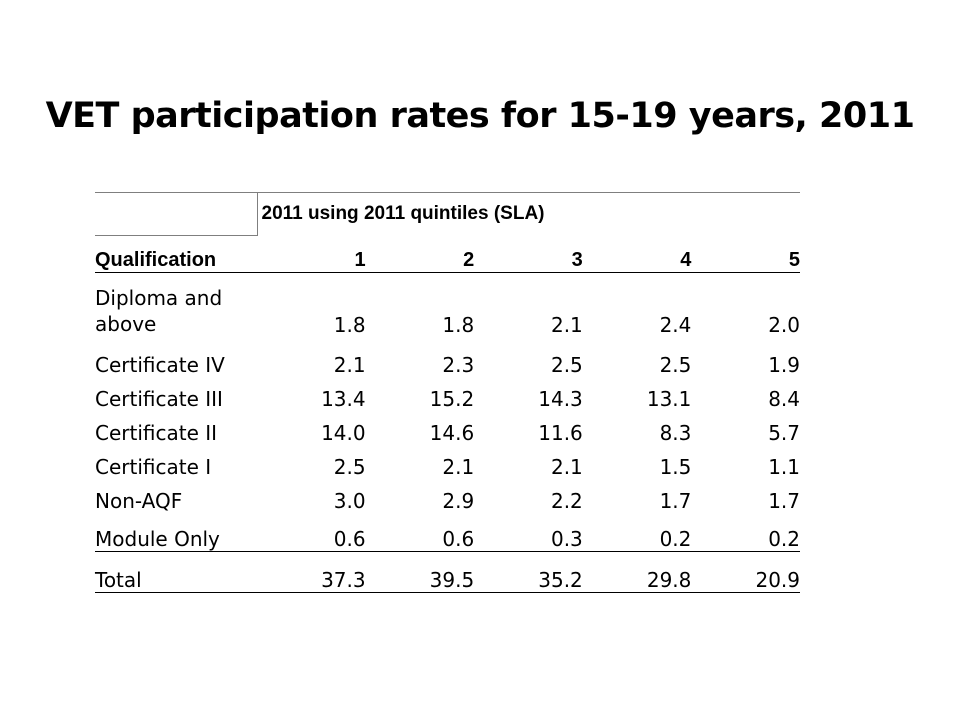 The height and width of the screenshot is (720, 960). I want to click on row-label: Certificate III, so click(159, 399).